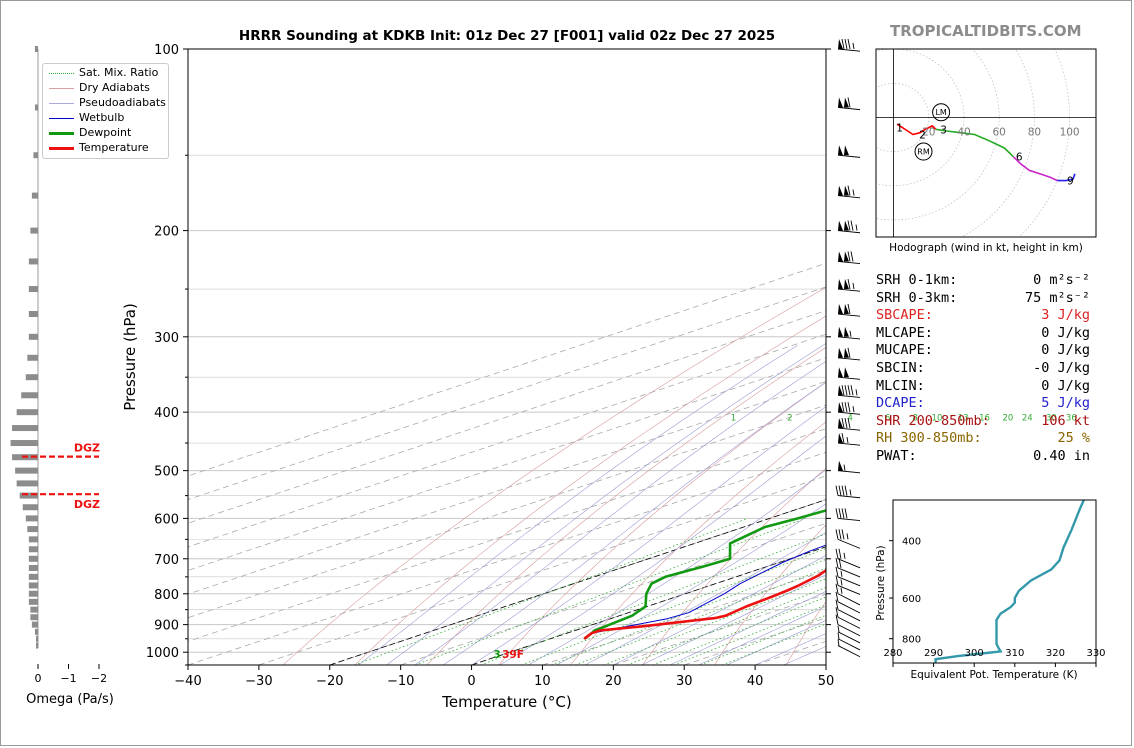 This screenshot has width=1134, height=748. What do you see at coordinates (1055, 653) in the screenshot?
I see `thetae-x-tick-label: 320` at bounding box center [1055, 653].